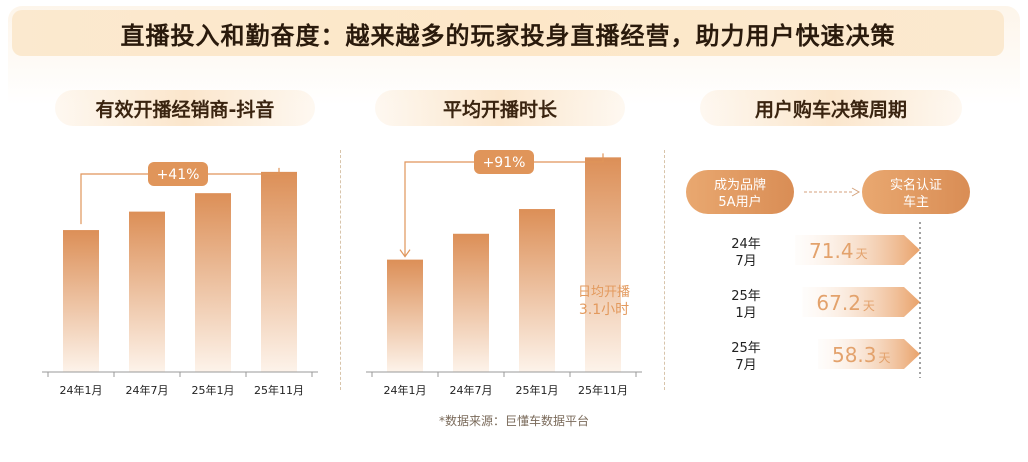  What do you see at coordinates (405, 253) in the screenshot?
I see `growth-arrow-head` at bounding box center [405, 253].